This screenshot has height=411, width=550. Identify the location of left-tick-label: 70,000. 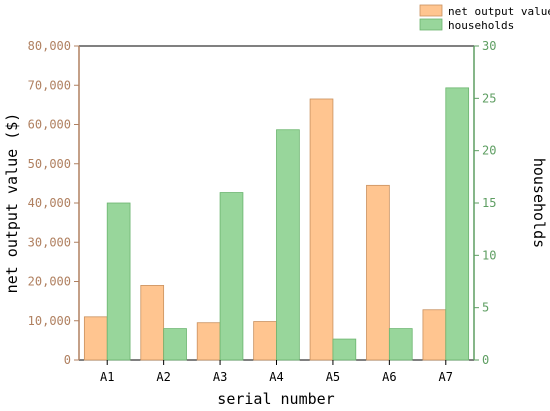
(49, 85).